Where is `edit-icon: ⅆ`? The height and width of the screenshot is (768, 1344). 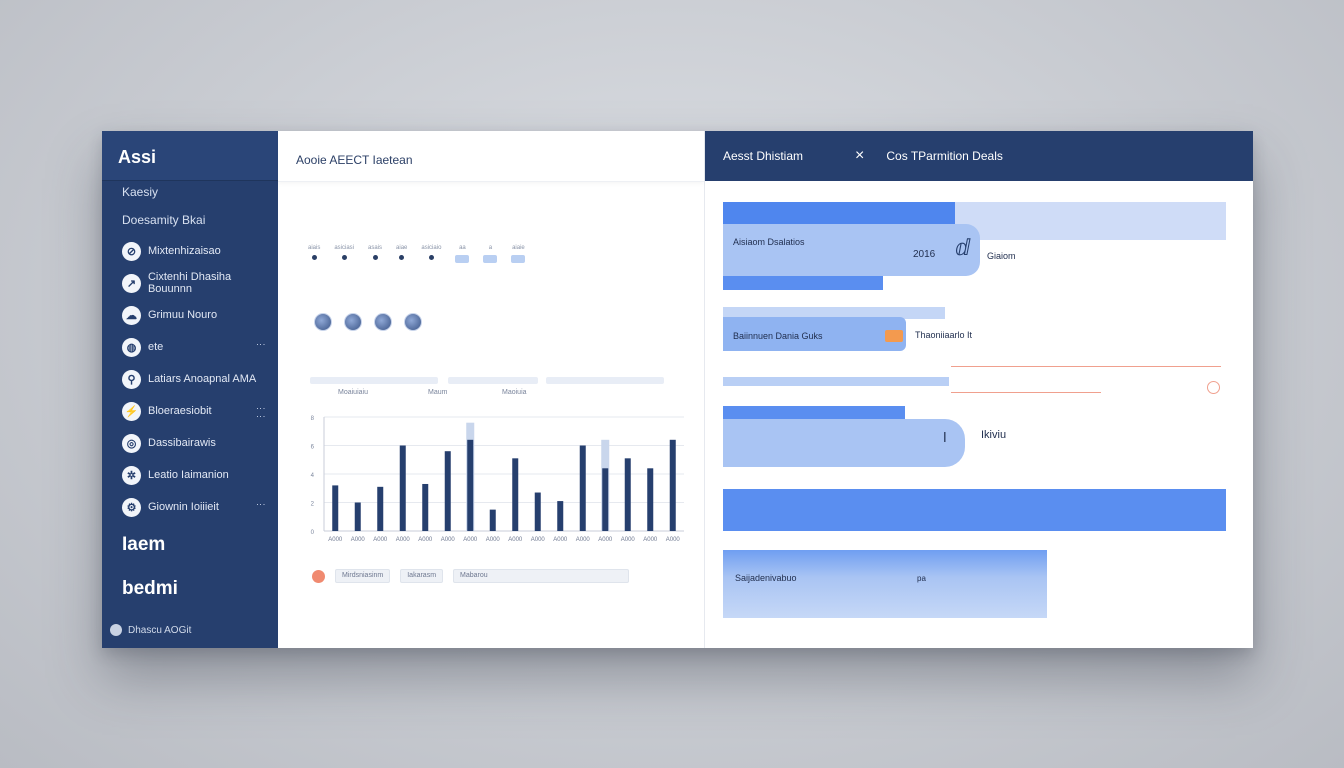 edit-icon: ⅆ is located at coordinates (963, 247).